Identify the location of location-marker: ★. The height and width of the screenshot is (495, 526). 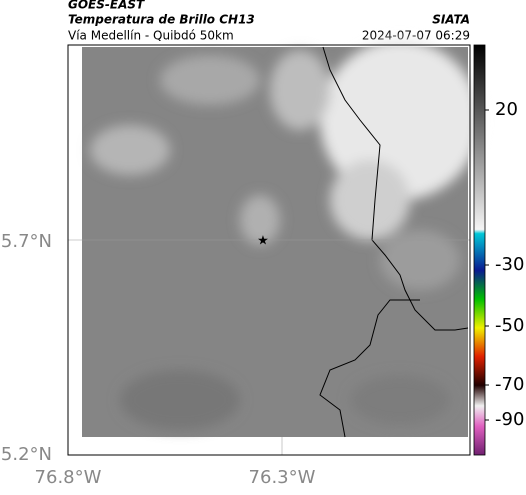
(263, 241).